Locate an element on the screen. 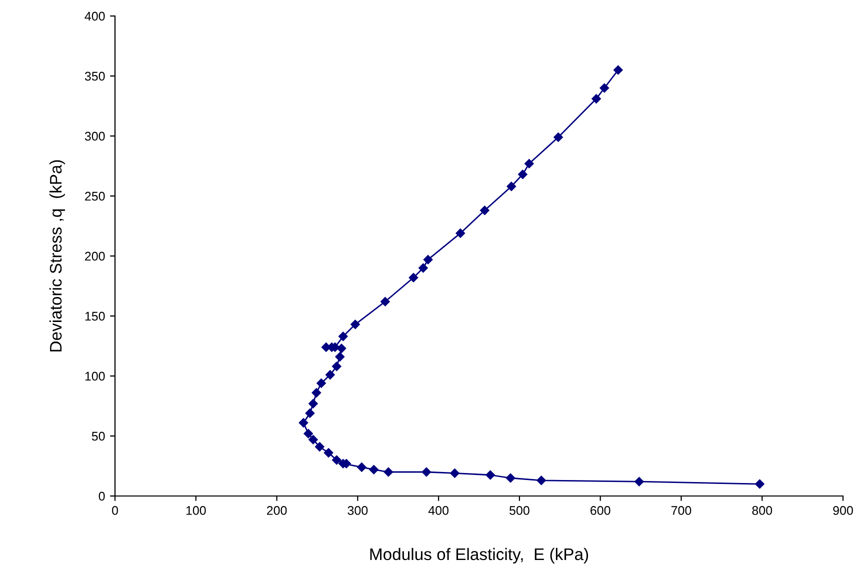 The height and width of the screenshot is (584, 863). x-tick-label: 800 is located at coordinates (762, 510).